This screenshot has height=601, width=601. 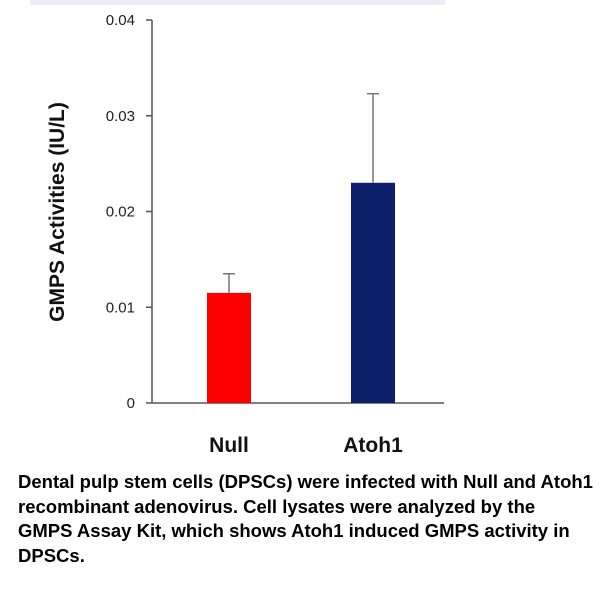 I want to click on error-bars, so click(x=301, y=192).